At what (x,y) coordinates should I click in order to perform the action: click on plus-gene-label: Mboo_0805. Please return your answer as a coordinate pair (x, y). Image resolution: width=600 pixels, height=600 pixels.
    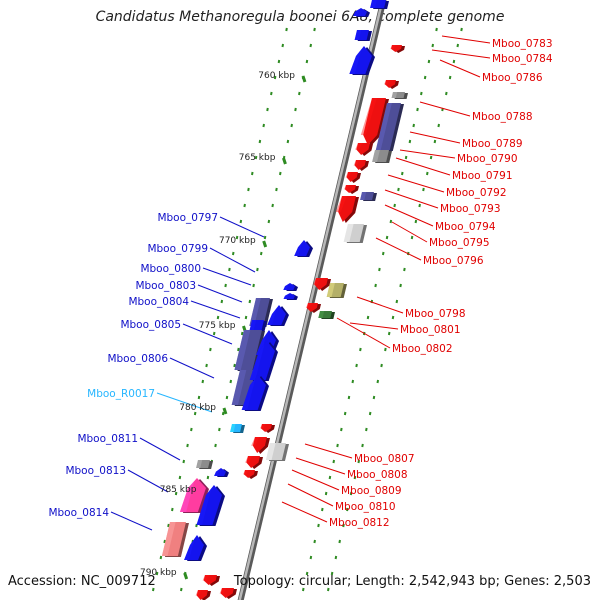
    Looking at the image, I should click on (150, 325).